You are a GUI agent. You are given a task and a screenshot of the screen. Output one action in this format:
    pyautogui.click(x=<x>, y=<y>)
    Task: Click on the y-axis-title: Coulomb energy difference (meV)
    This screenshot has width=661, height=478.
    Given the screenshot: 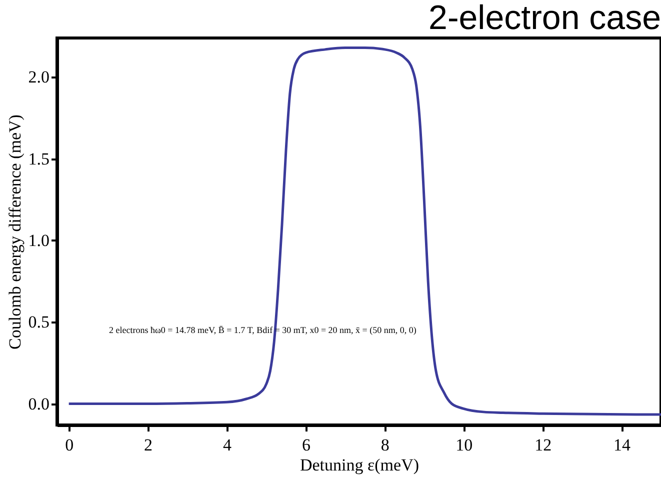 What is the action you would take?
    pyautogui.click(x=14, y=232)
    